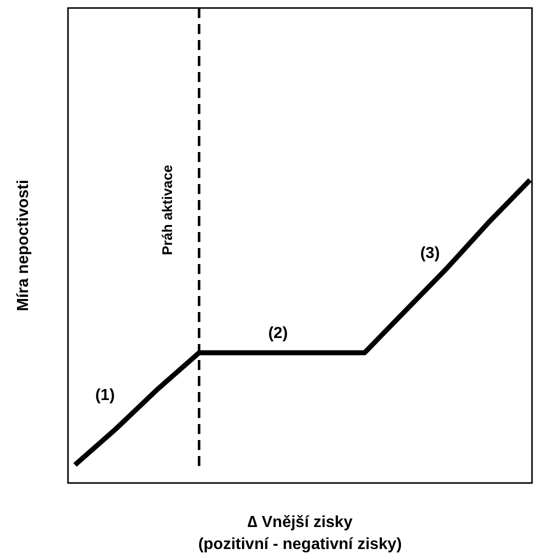  Describe the element at coordinates (430, 253) in the screenshot. I see `annotation: (3)` at that location.